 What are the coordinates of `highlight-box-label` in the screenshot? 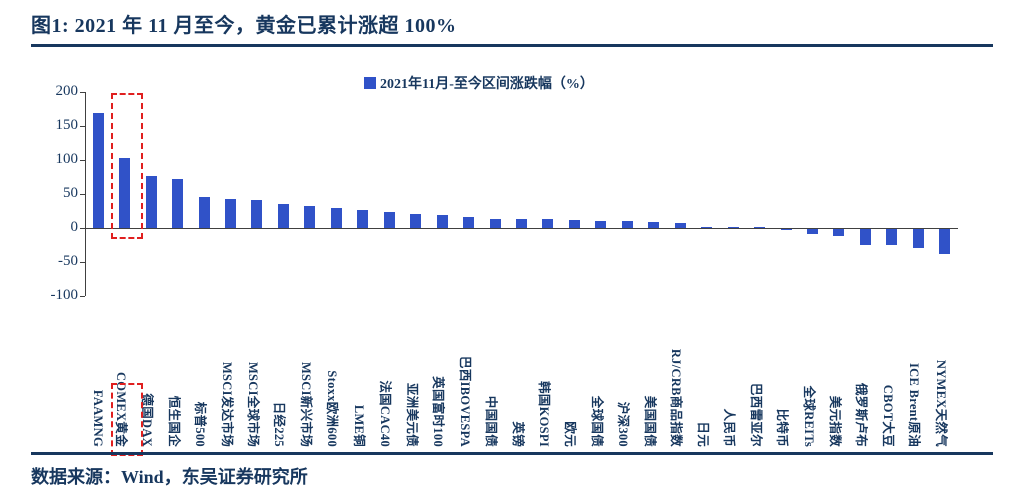 It's located at (126, 419).